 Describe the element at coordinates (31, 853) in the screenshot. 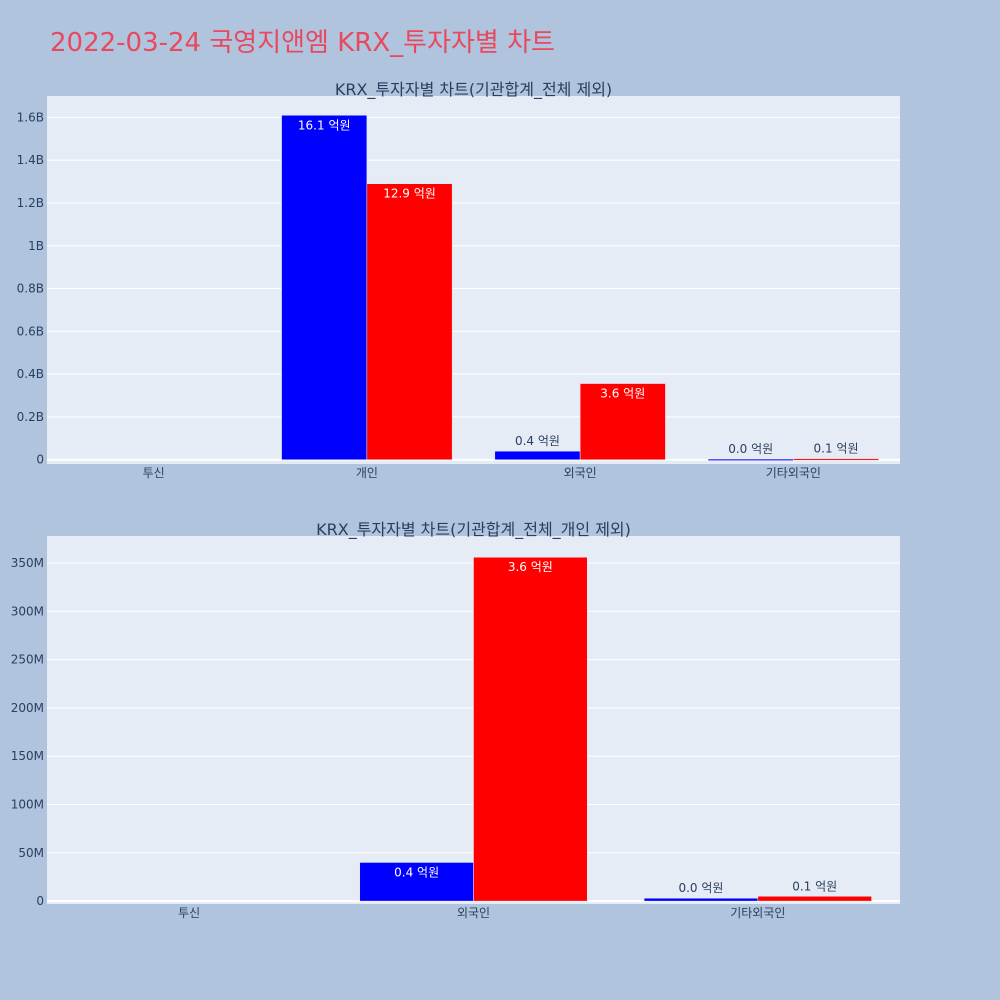

I see `y-tick-label: 50M` at that location.